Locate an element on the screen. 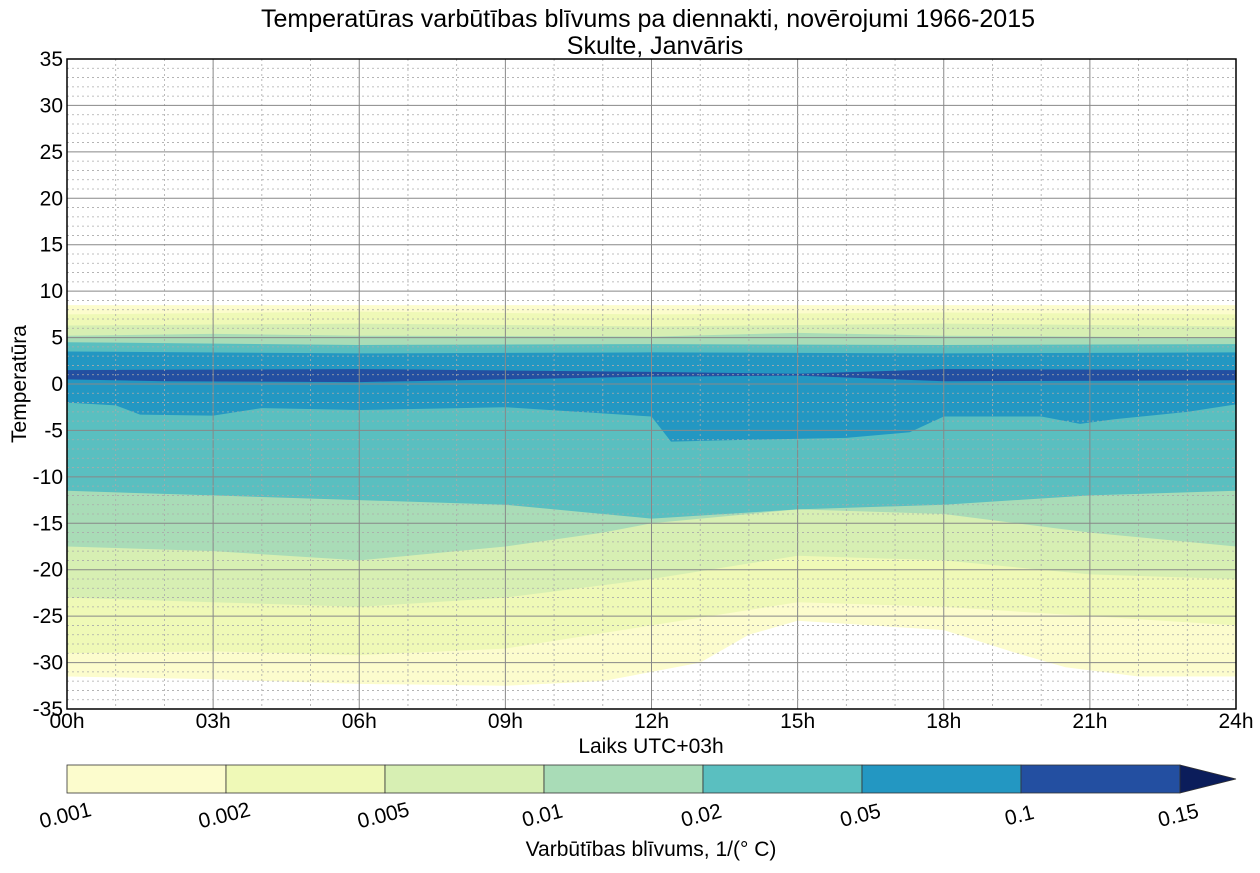 Image resolution: width=1260 pixels, height=873 pixels. y-tick-label: -25 is located at coordinates (48, 616).